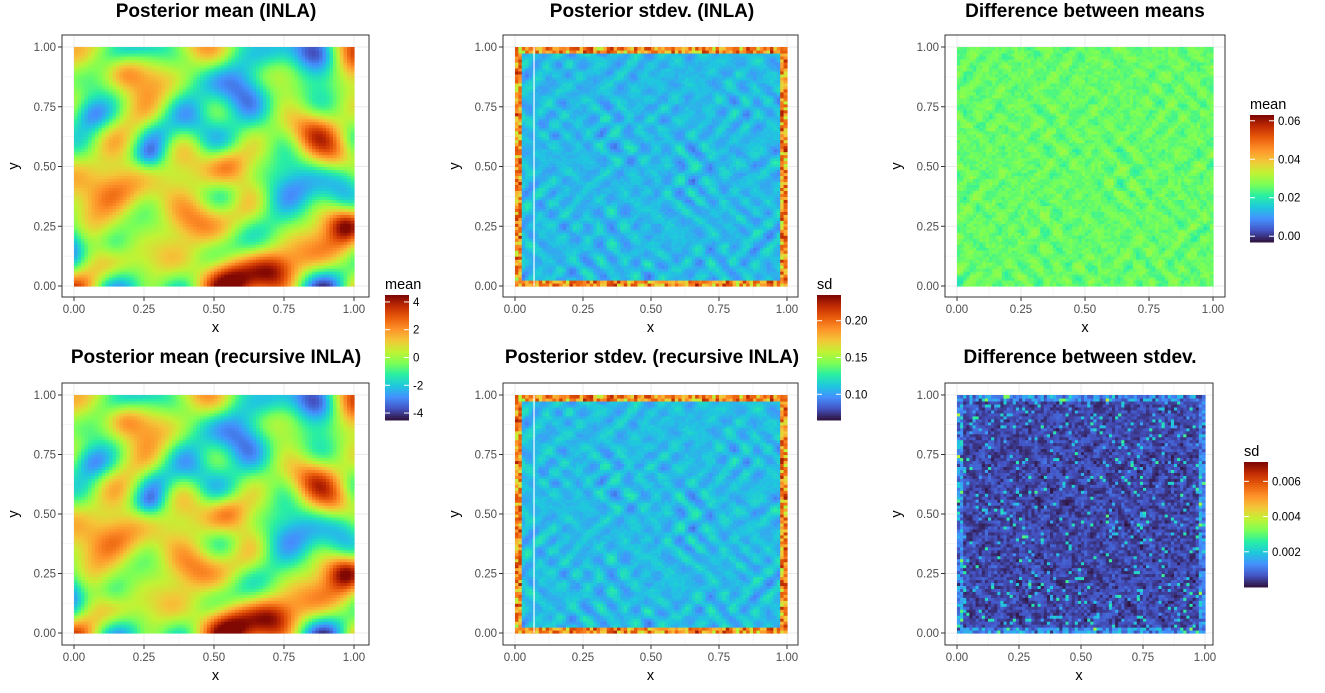 This screenshot has width=1325, height=693. What do you see at coordinates (214, 167) in the screenshot?
I see `heatmap-tiles` at bounding box center [214, 167].